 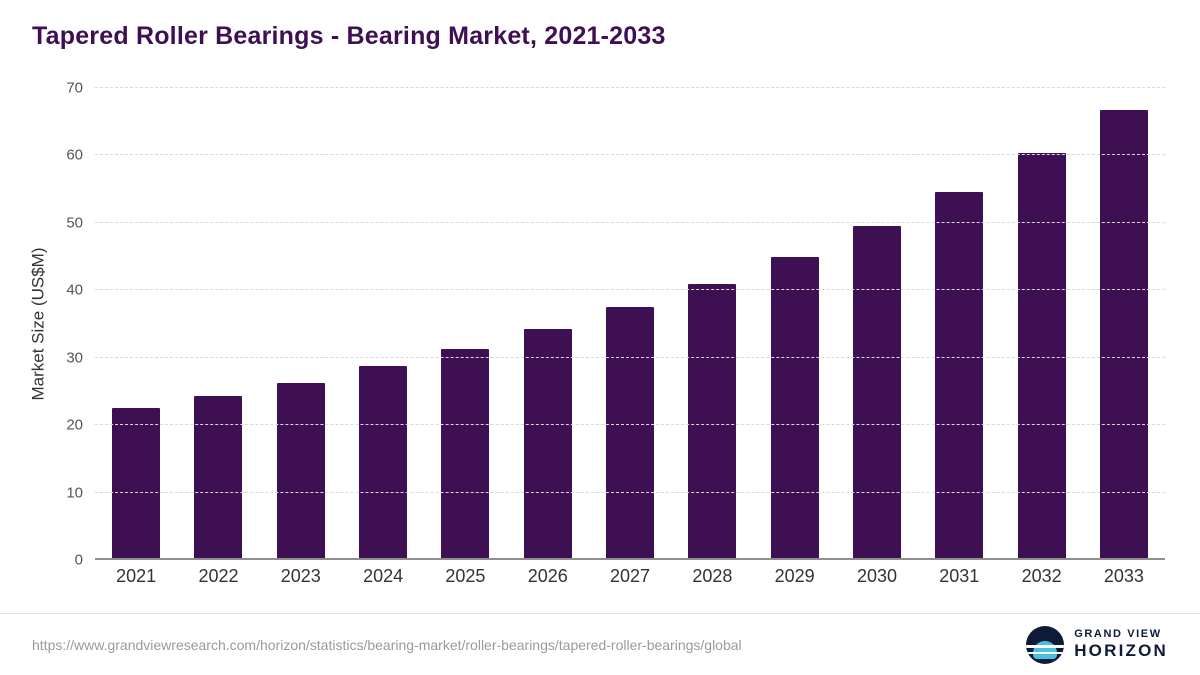 What do you see at coordinates (712, 576) in the screenshot?
I see `x-tick-label: 2028` at bounding box center [712, 576].